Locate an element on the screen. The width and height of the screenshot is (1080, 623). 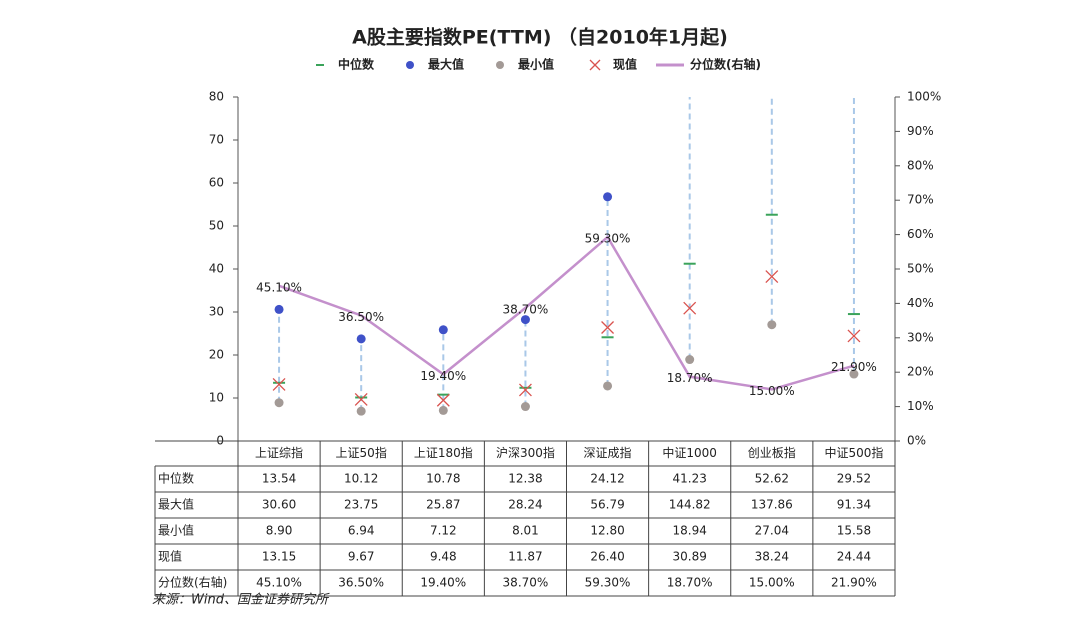
table-cell: 9.48 is located at coordinates (443, 557).